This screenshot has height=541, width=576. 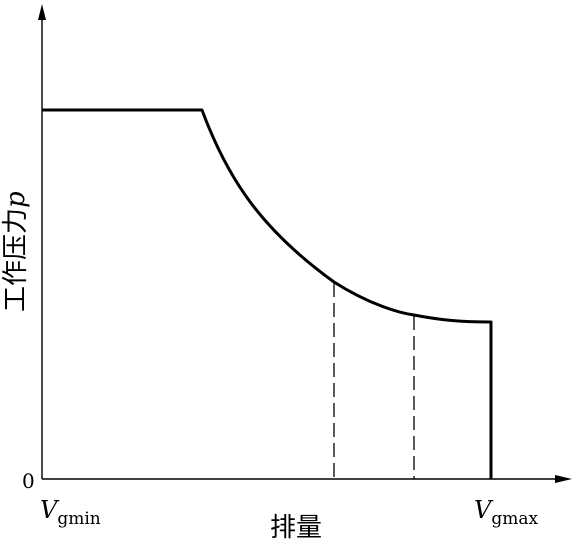 What do you see at coordinates (563, 479) in the screenshot?
I see `x-axis-arrow` at bounding box center [563, 479].